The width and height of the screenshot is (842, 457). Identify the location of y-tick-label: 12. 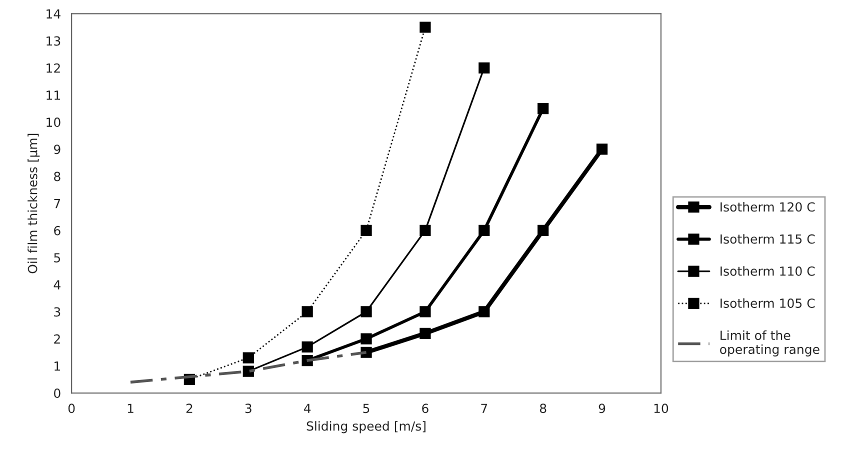
(53, 68).